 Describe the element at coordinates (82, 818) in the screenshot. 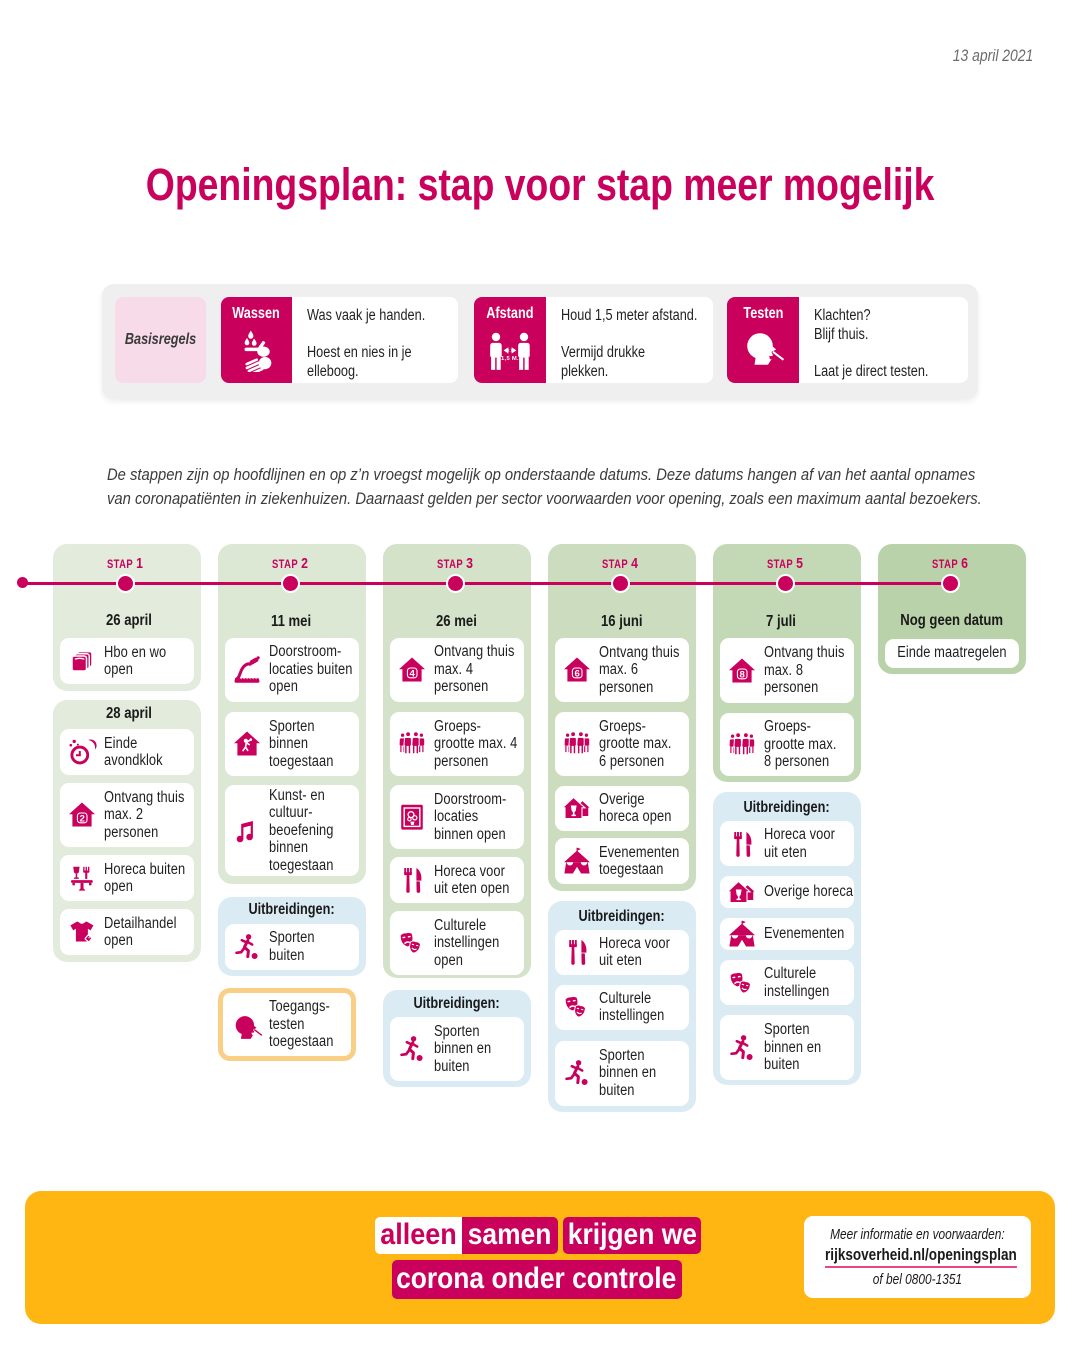

I see `svg-text: 2` at that location.